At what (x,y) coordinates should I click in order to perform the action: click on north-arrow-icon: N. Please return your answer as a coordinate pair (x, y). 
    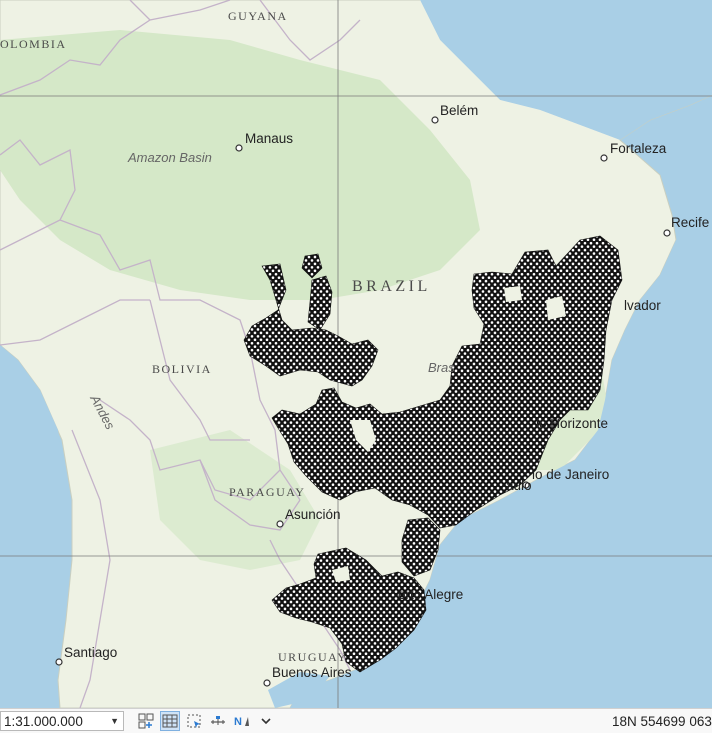
    Looking at the image, I should click on (242, 721).